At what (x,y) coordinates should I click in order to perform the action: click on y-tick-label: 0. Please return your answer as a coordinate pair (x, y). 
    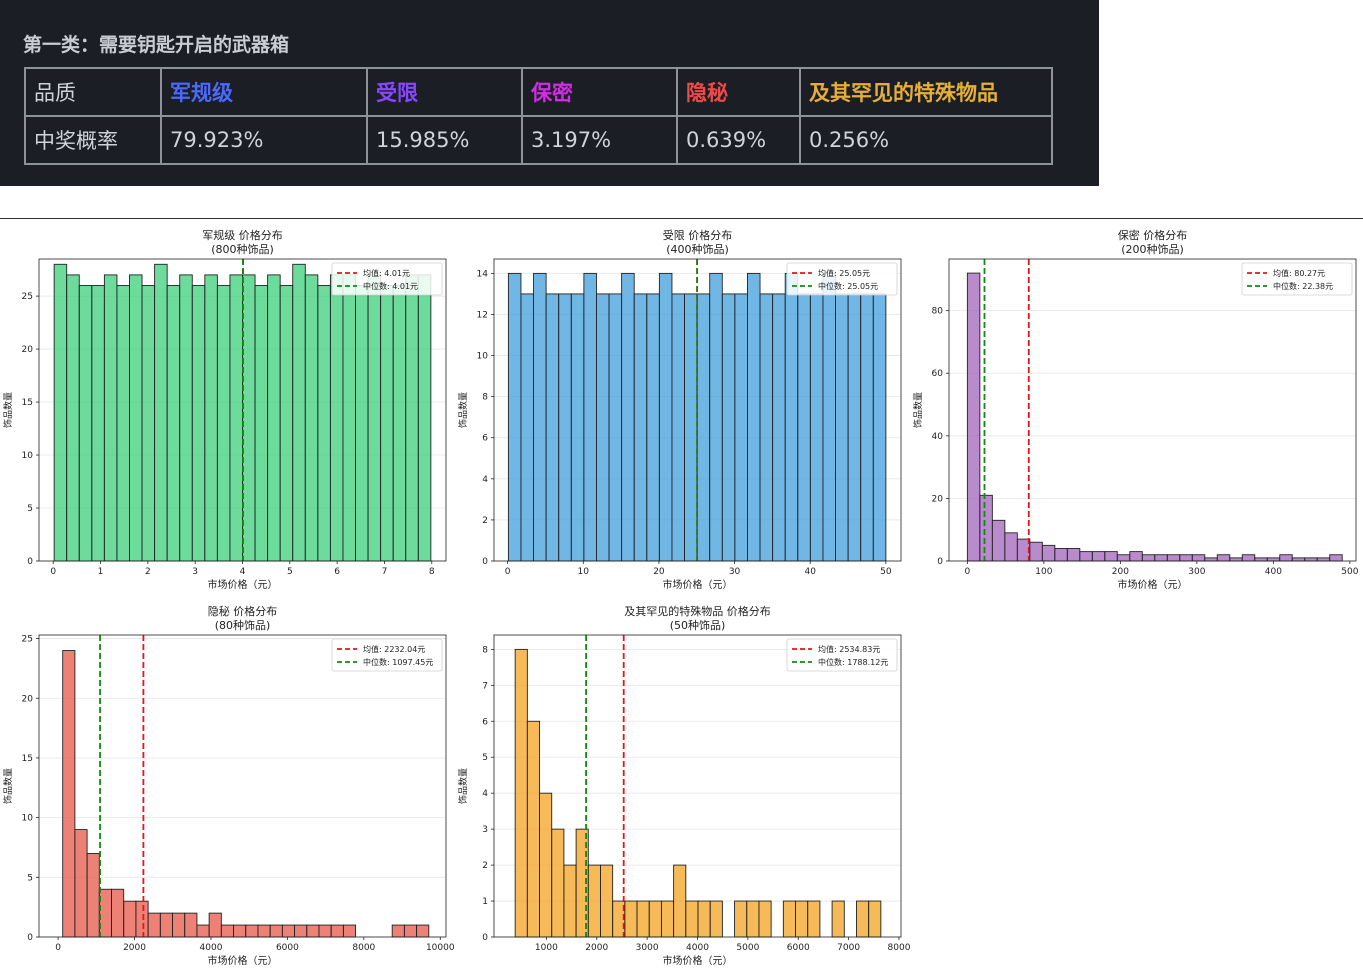
    Looking at the image, I should click on (485, 562).